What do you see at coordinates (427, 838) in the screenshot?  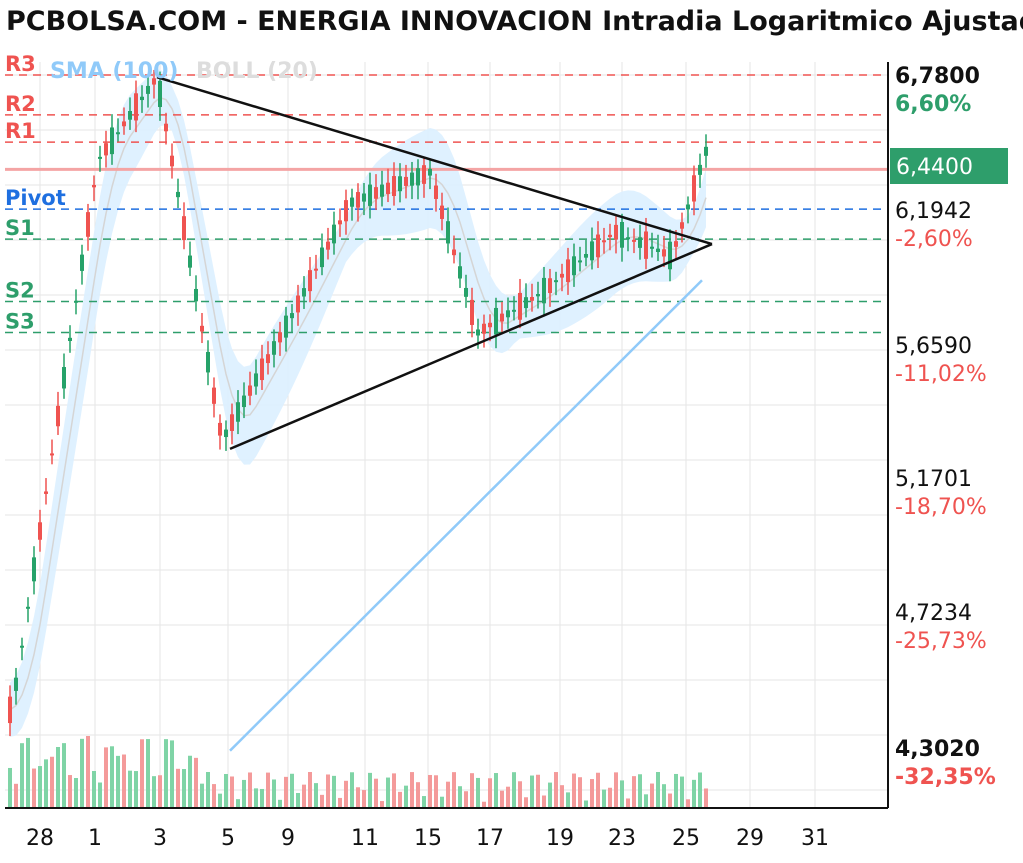 I see `date-axis: 28 1 3 5 9 11 15 17 19 23 25 29 31` at bounding box center [427, 838].